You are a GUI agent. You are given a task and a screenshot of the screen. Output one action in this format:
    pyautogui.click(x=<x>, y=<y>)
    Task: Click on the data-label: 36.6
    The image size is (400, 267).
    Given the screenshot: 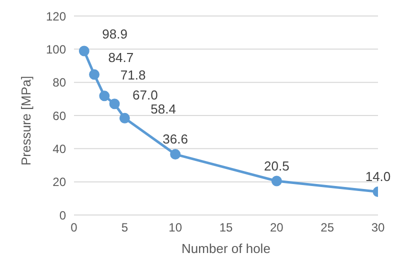 What is the action you would take?
    pyautogui.click(x=175, y=139)
    